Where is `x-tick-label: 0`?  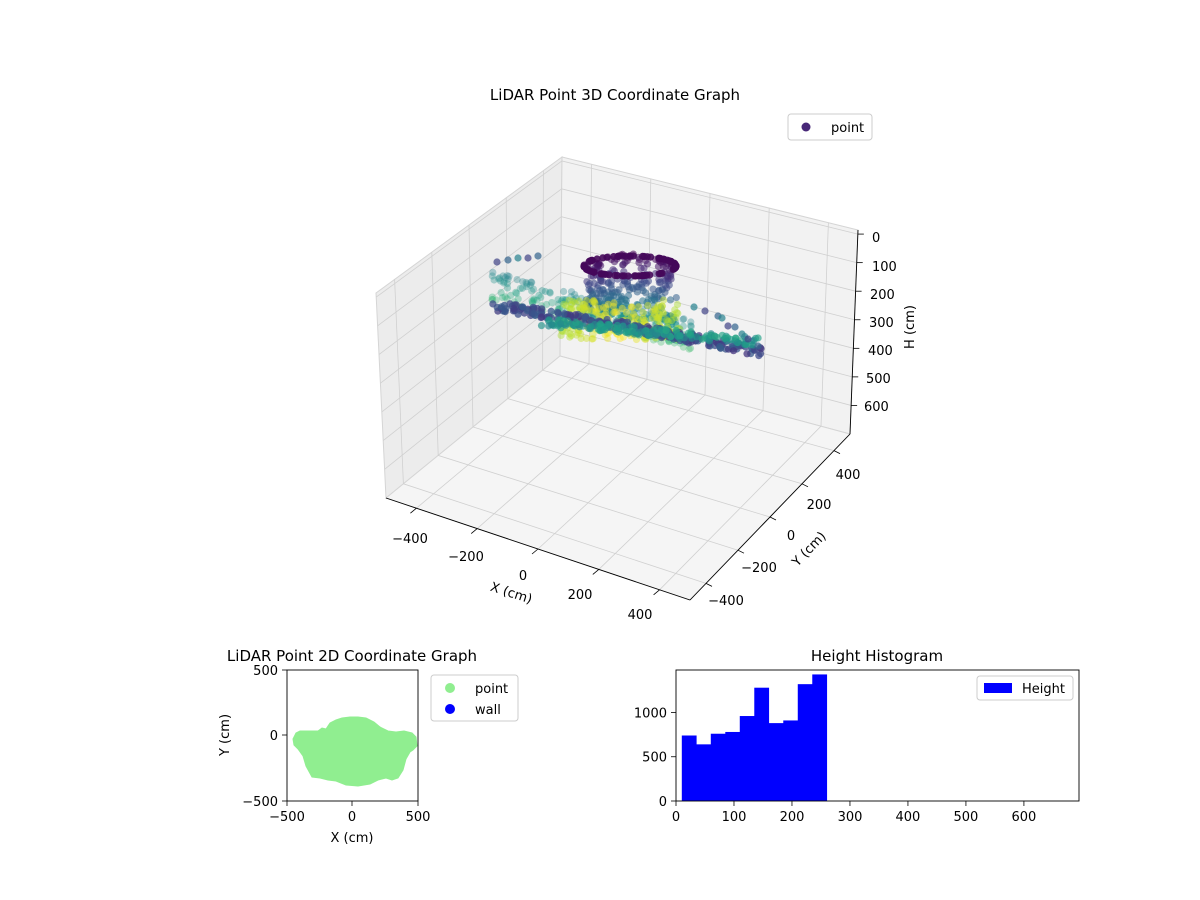 x-tick-label: 0 is located at coordinates (676, 817).